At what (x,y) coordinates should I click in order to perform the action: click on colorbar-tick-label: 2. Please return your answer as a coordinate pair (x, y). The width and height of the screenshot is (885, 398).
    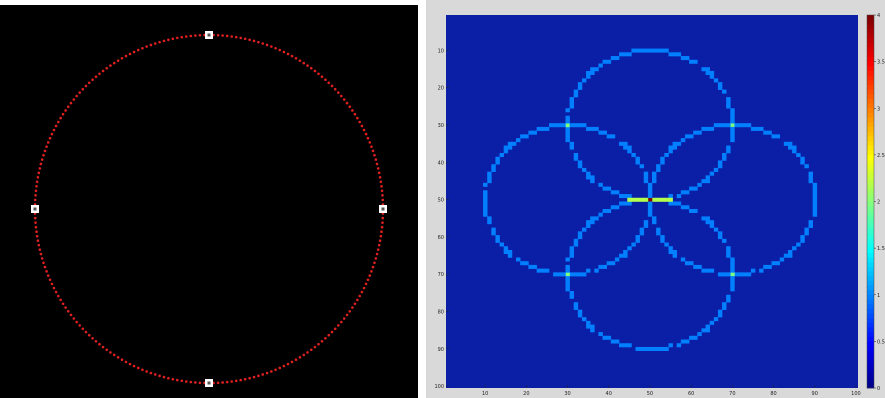
    Looking at the image, I should click on (878, 203).